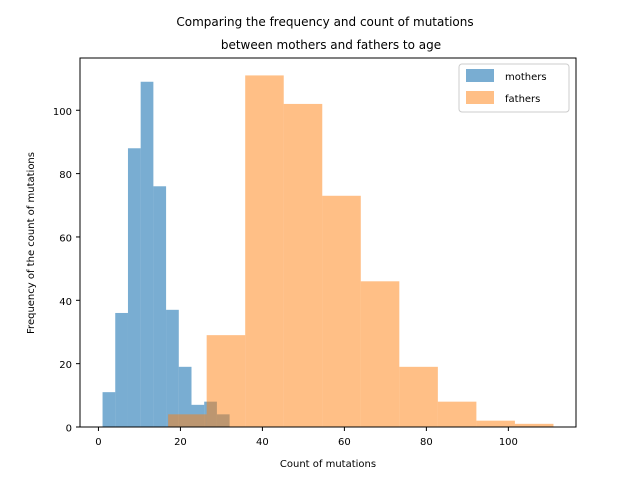 Image resolution: width=640 pixels, height=480 pixels. What do you see at coordinates (65, 175) in the screenshot?
I see `y-tick-label: 80` at bounding box center [65, 175].